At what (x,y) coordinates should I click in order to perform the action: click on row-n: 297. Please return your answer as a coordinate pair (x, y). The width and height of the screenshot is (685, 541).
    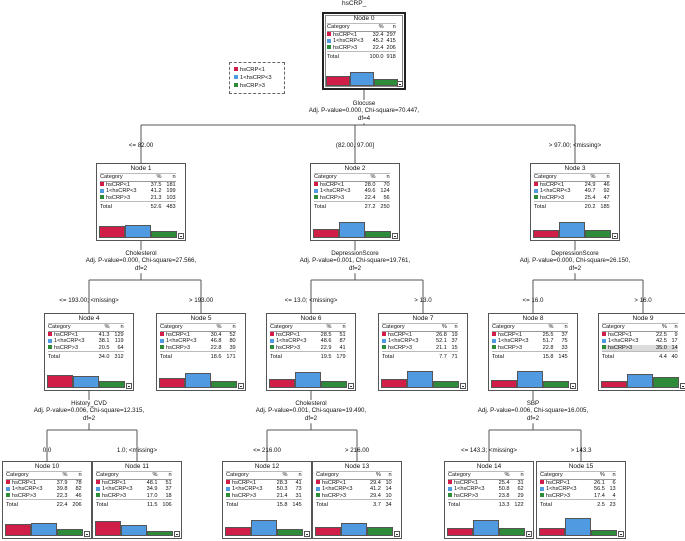
    Looking at the image, I should click on (391, 34).